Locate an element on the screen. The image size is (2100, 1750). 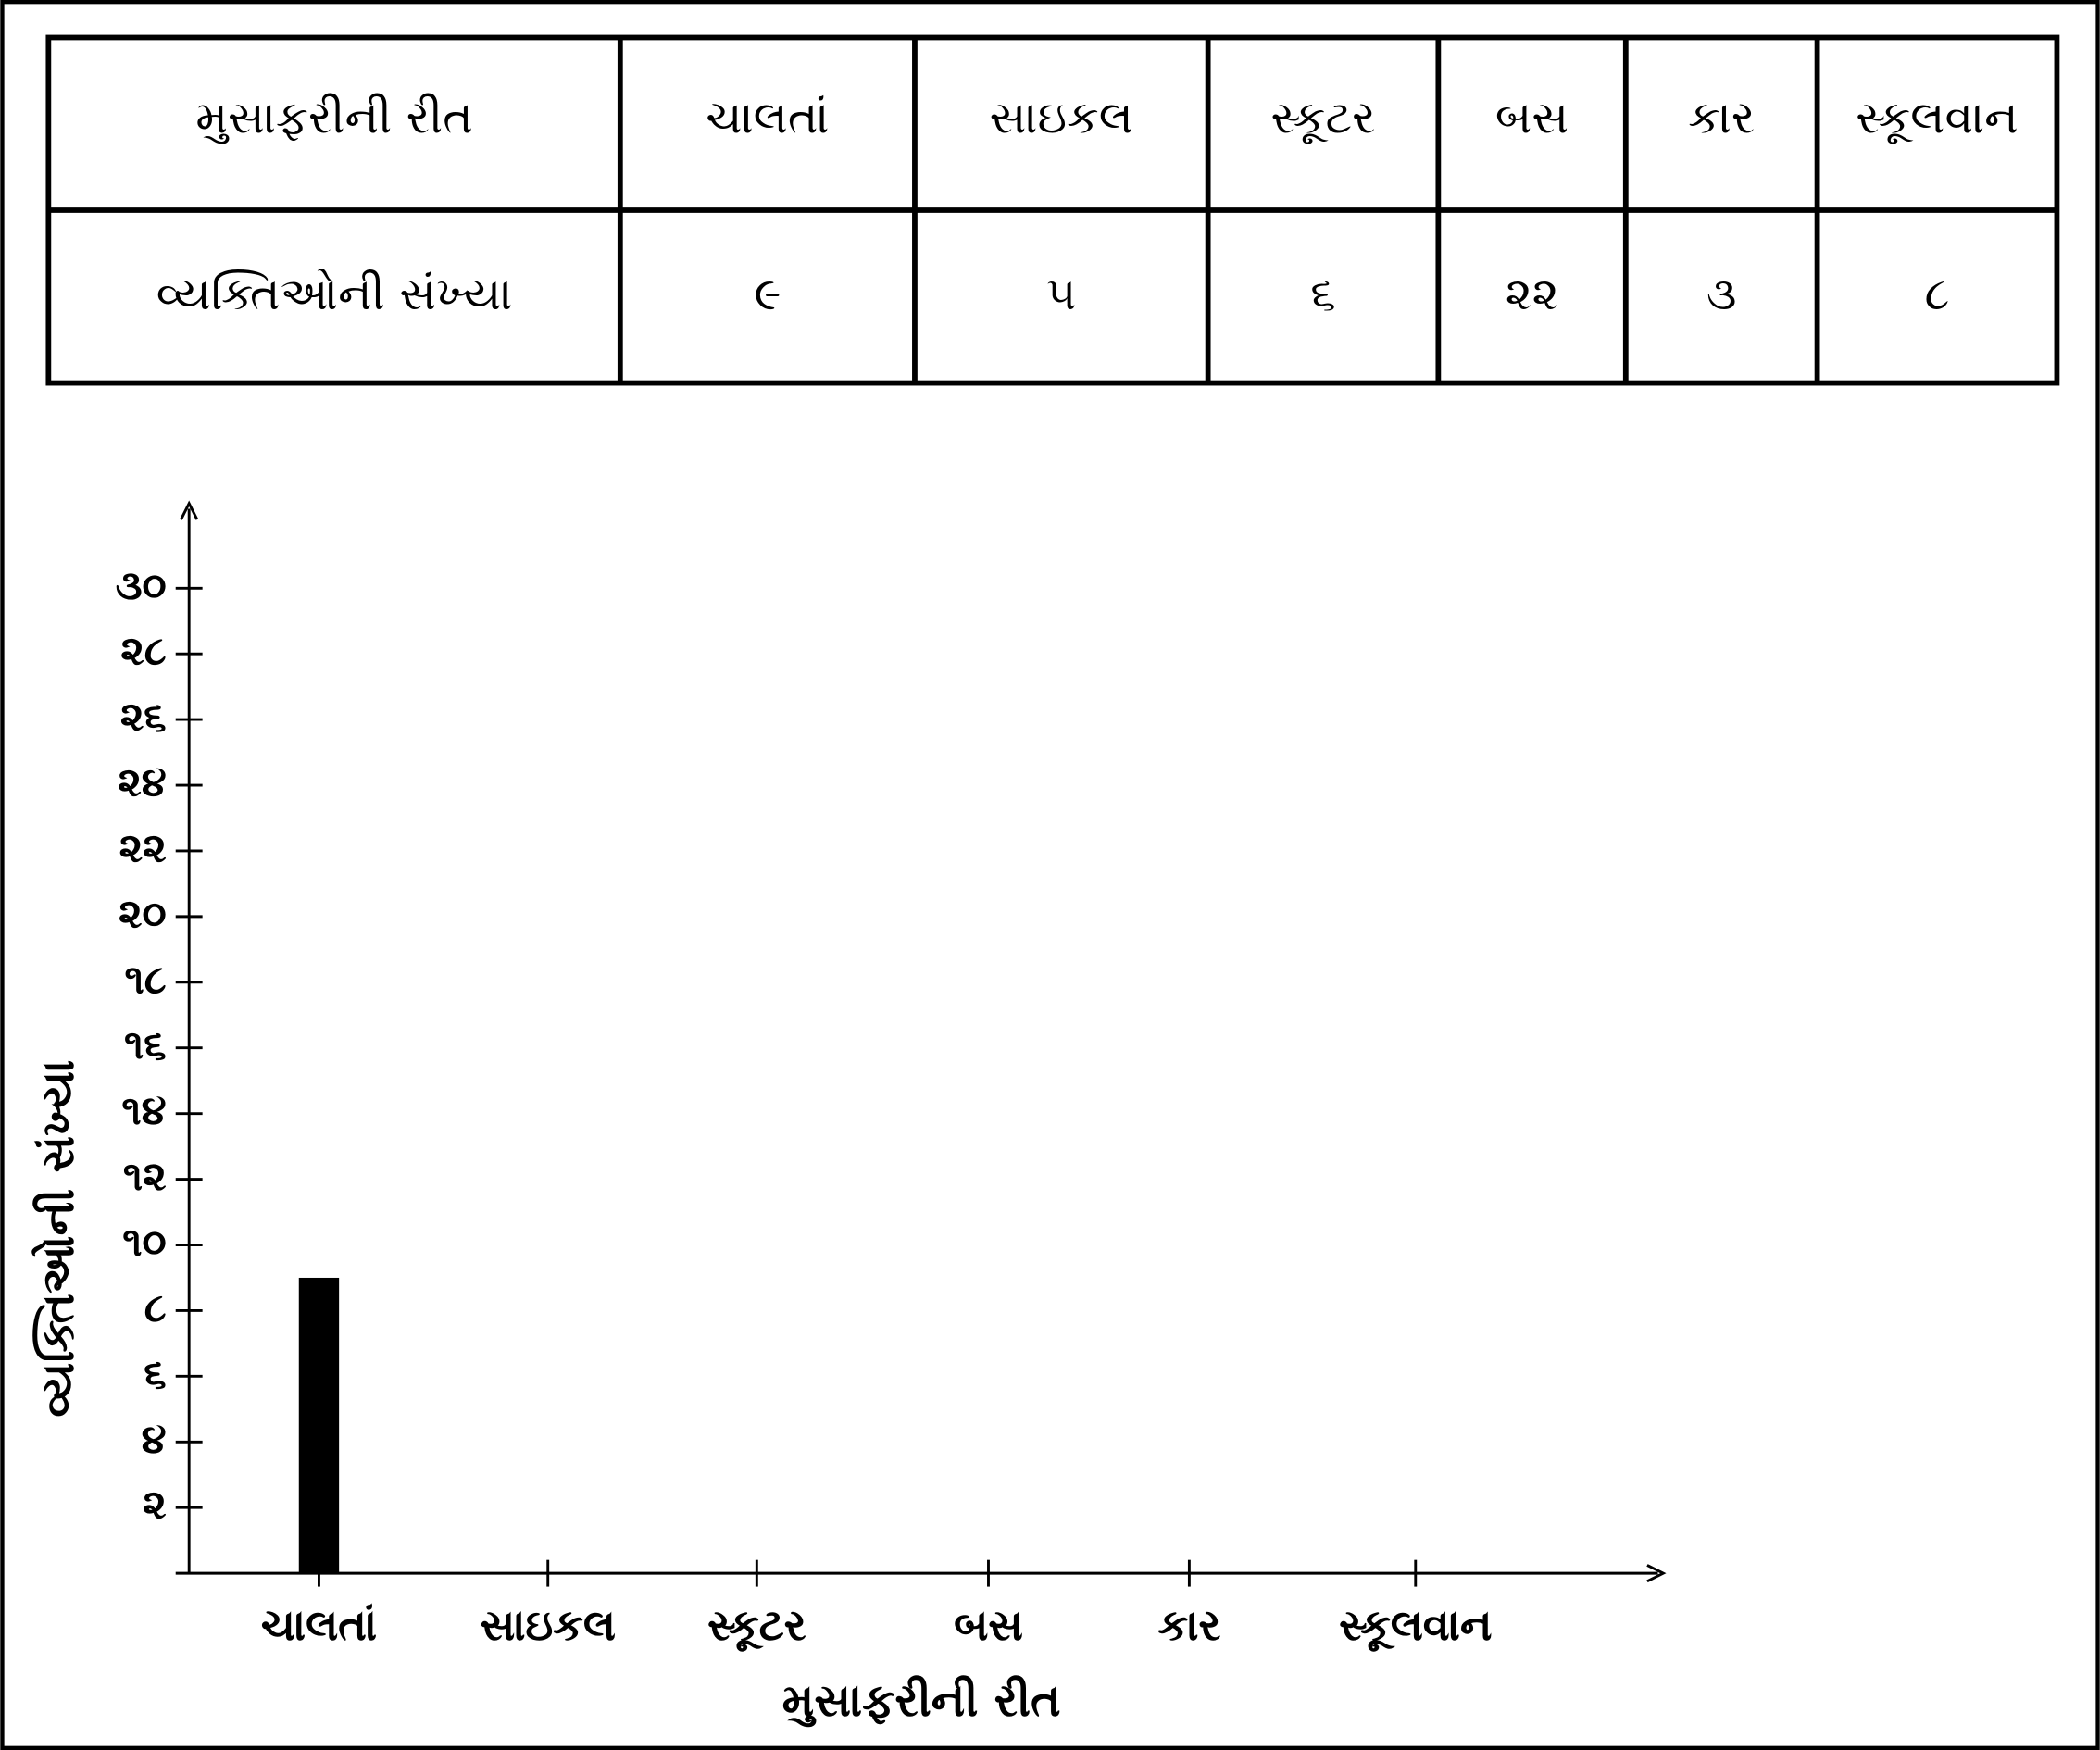
table-cell: વ્યક્તિઓની સંખ્યા is located at coordinates (335, 293).